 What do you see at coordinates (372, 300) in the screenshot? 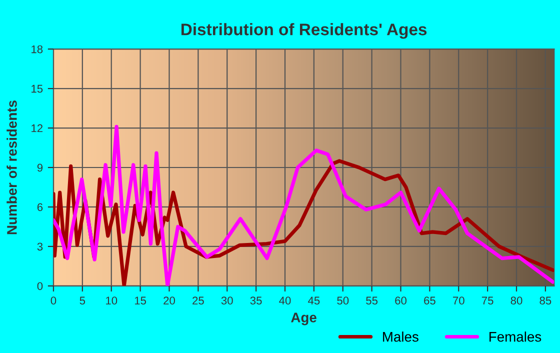
I see `x-tick-label: 55` at bounding box center [372, 300].